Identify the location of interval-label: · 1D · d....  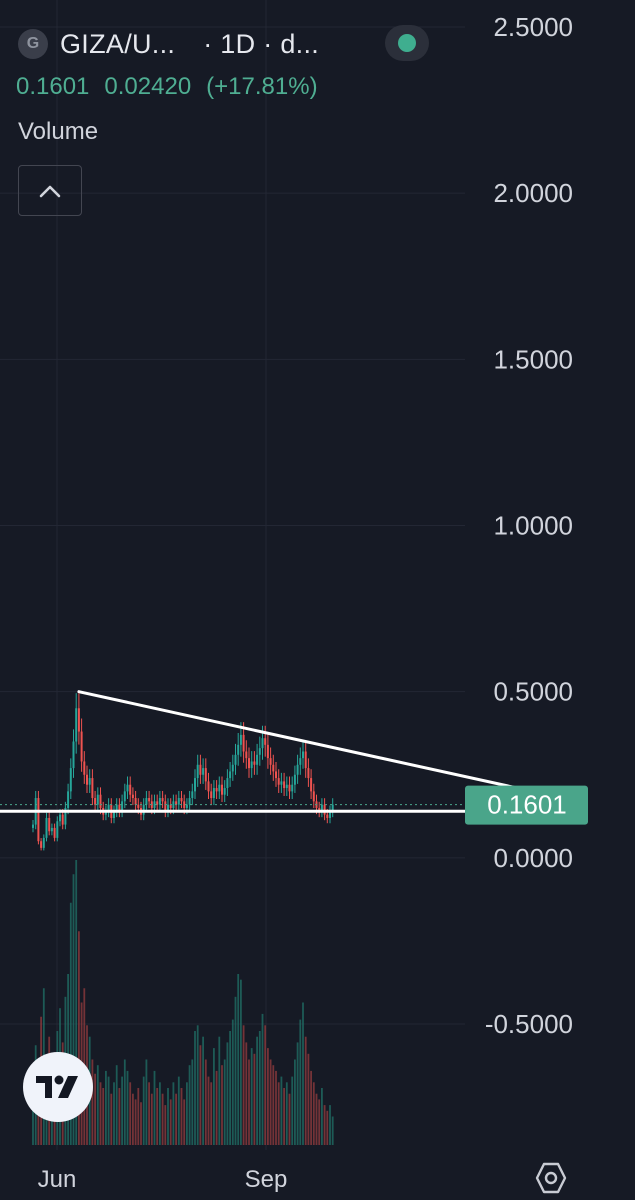
(261, 43).